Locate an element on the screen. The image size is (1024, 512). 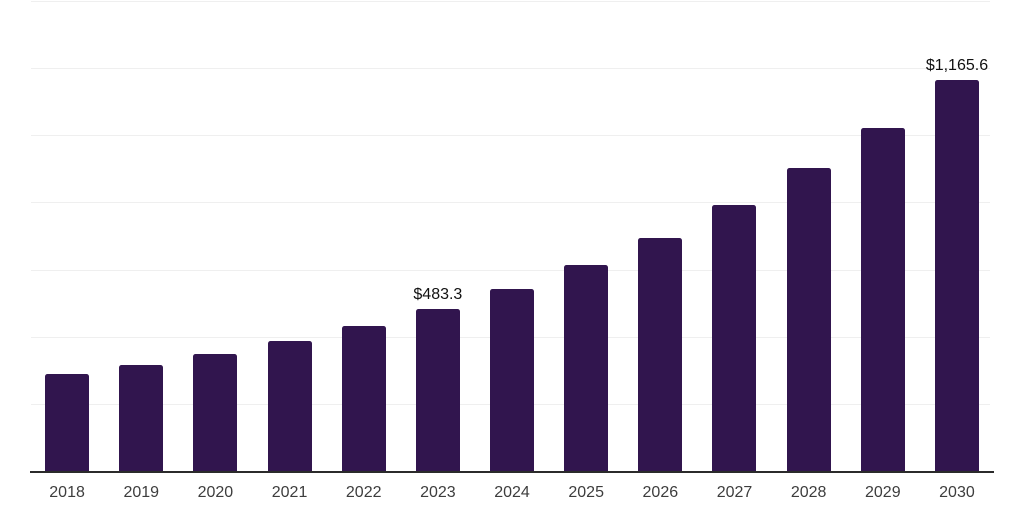
bar-2018 is located at coordinates (67, 422).